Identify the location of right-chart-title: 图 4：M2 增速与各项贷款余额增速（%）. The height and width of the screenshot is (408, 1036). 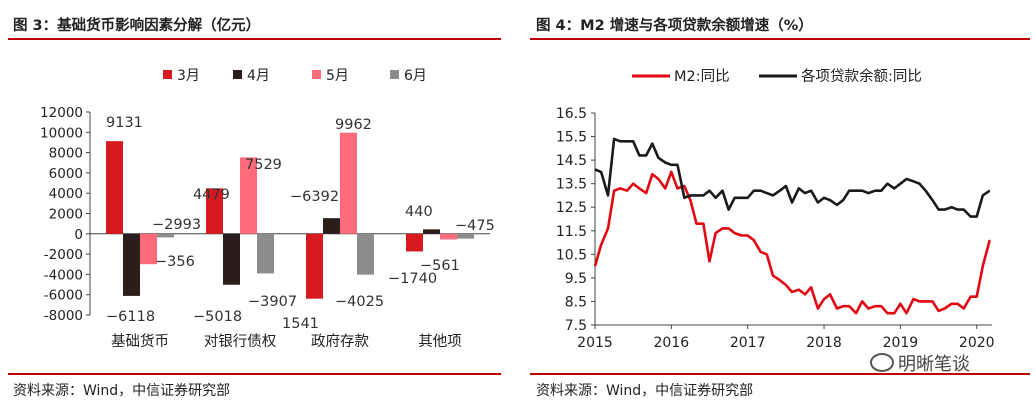
(674, 26).